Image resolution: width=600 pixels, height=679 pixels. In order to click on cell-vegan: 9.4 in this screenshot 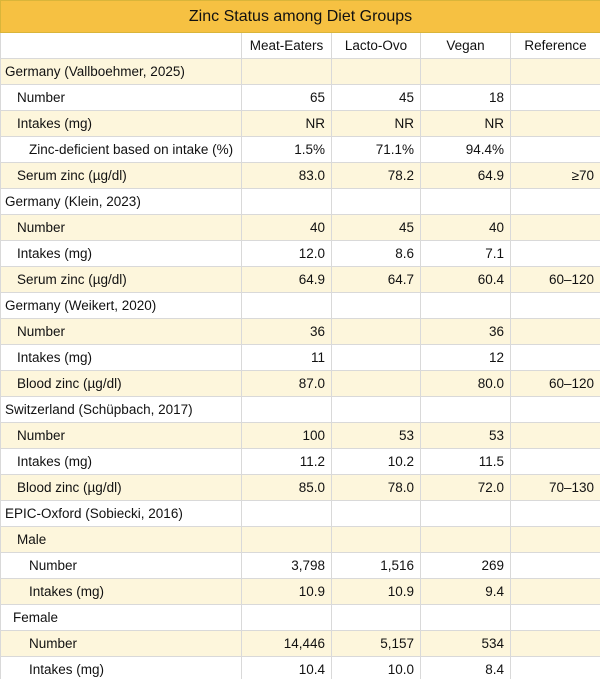, I will do `click(465, 591)`.